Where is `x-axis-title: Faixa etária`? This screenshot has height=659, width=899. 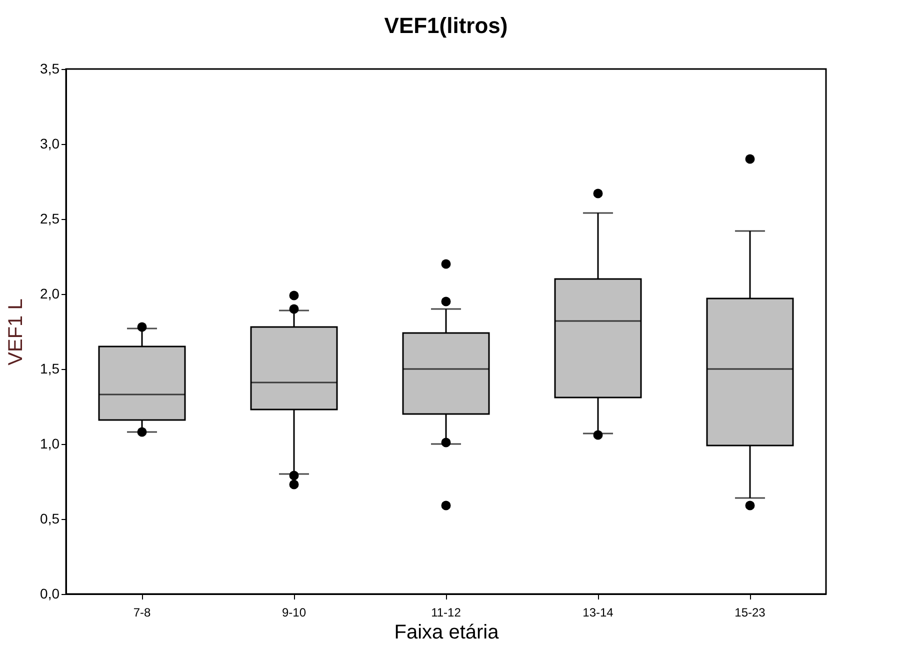
x-axis-title: Faixa etária is located at coordinates (447, 633).